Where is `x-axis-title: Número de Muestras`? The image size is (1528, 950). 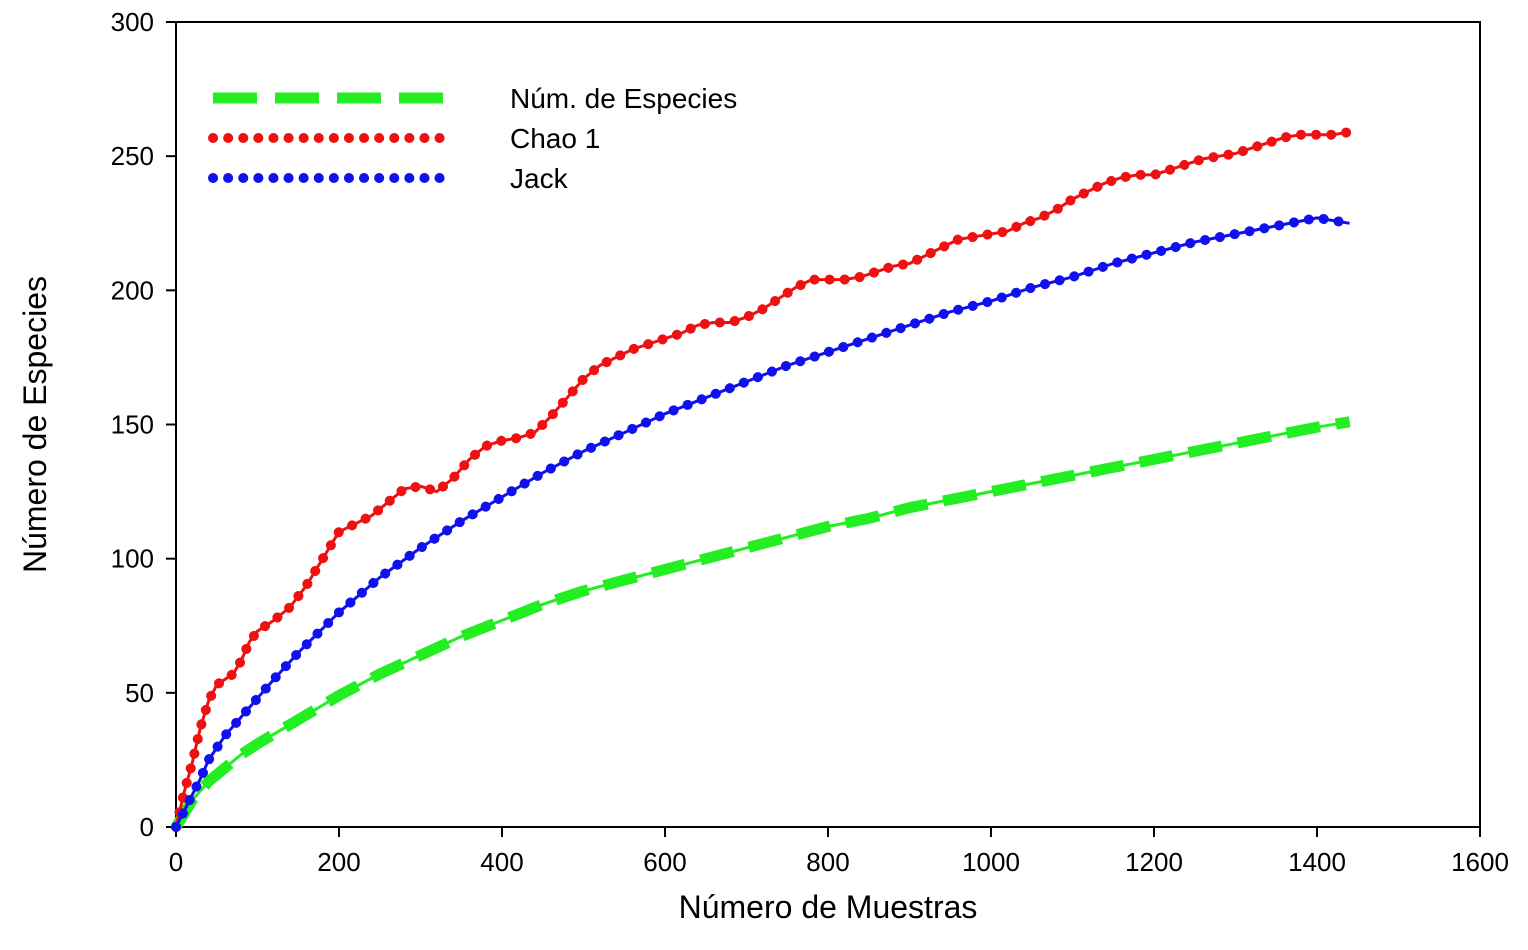 x-axis-title: Número de Muestras is located at coordinates (828, 907).